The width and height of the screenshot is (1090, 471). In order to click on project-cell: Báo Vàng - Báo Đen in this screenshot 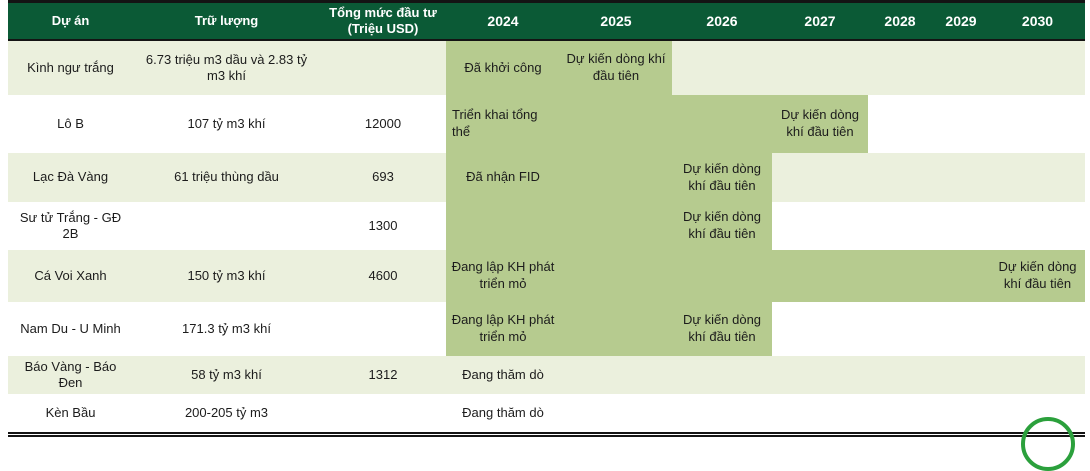, I will do `click(70, 374)`.